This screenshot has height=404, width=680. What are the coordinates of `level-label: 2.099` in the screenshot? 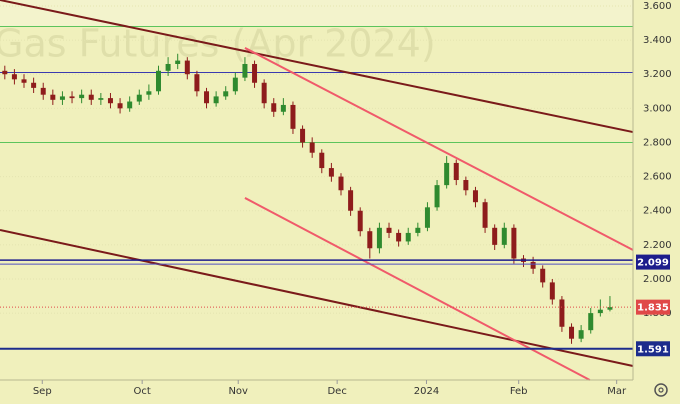 It's located at (653, 263).